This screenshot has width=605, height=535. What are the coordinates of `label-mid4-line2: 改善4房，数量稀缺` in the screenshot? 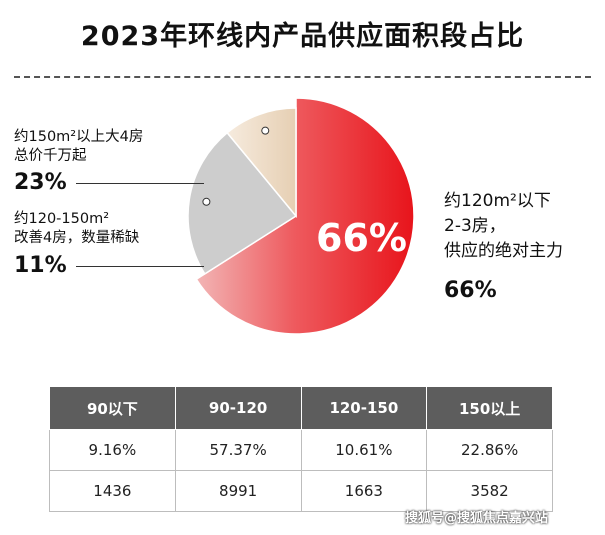 It's located at (77, 238).